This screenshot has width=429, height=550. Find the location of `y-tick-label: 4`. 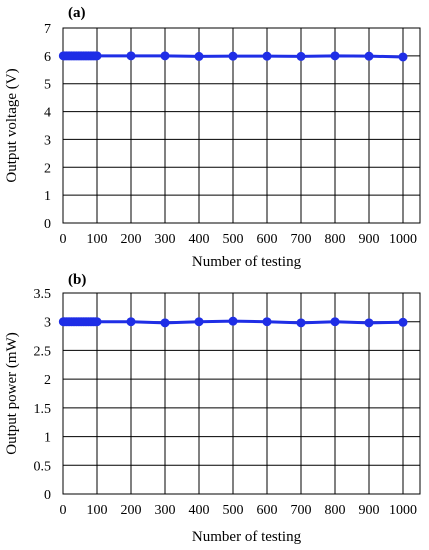

y-tick-label: 4 is located at coordinates (47, 113).